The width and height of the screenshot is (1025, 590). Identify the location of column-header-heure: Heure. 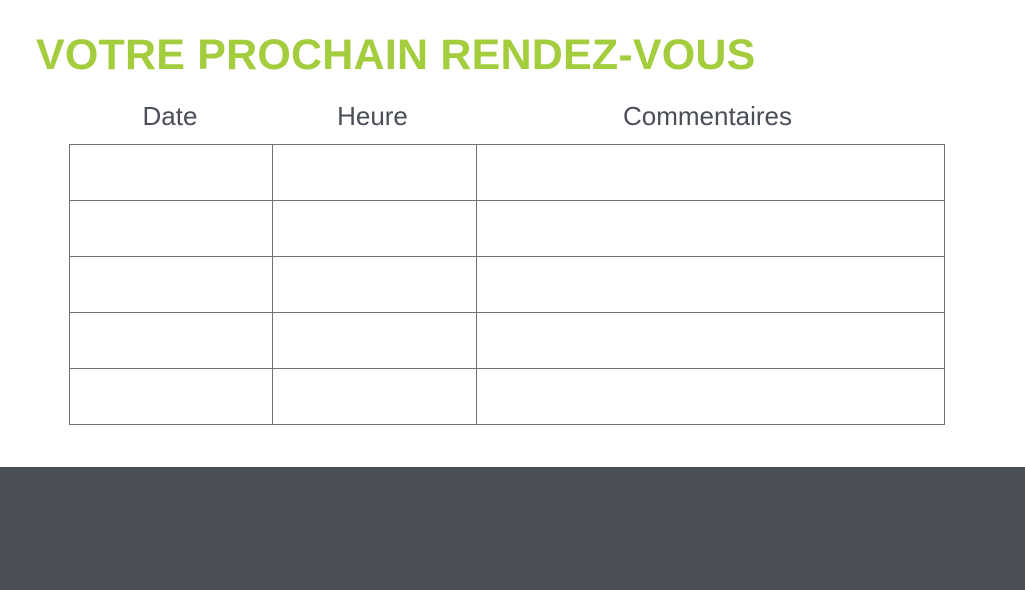
(372, 116).